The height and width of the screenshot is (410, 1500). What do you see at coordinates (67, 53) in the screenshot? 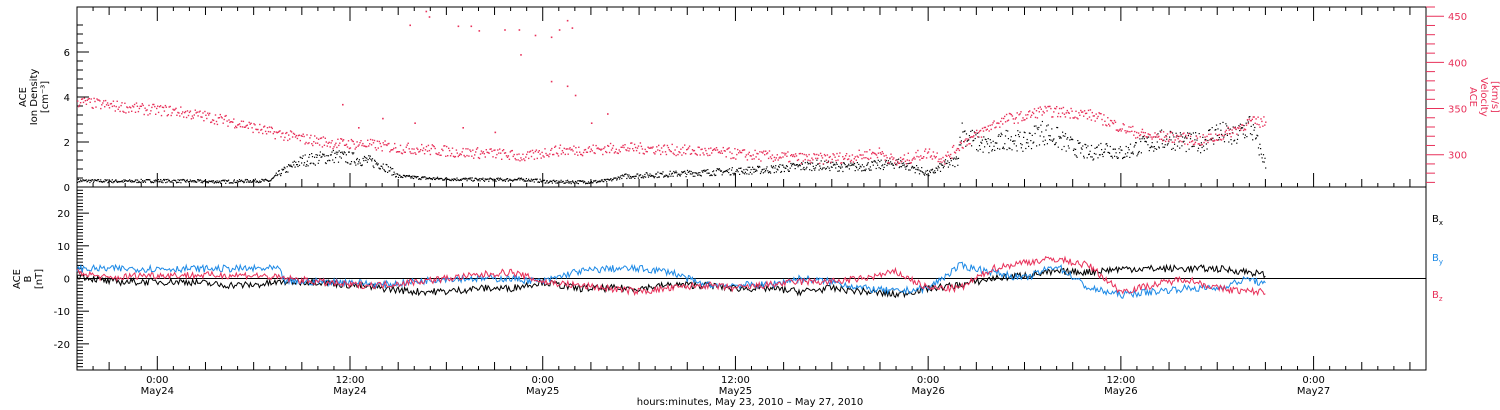
I see `density-tick-label: 6` at bounding box center [67, 53].